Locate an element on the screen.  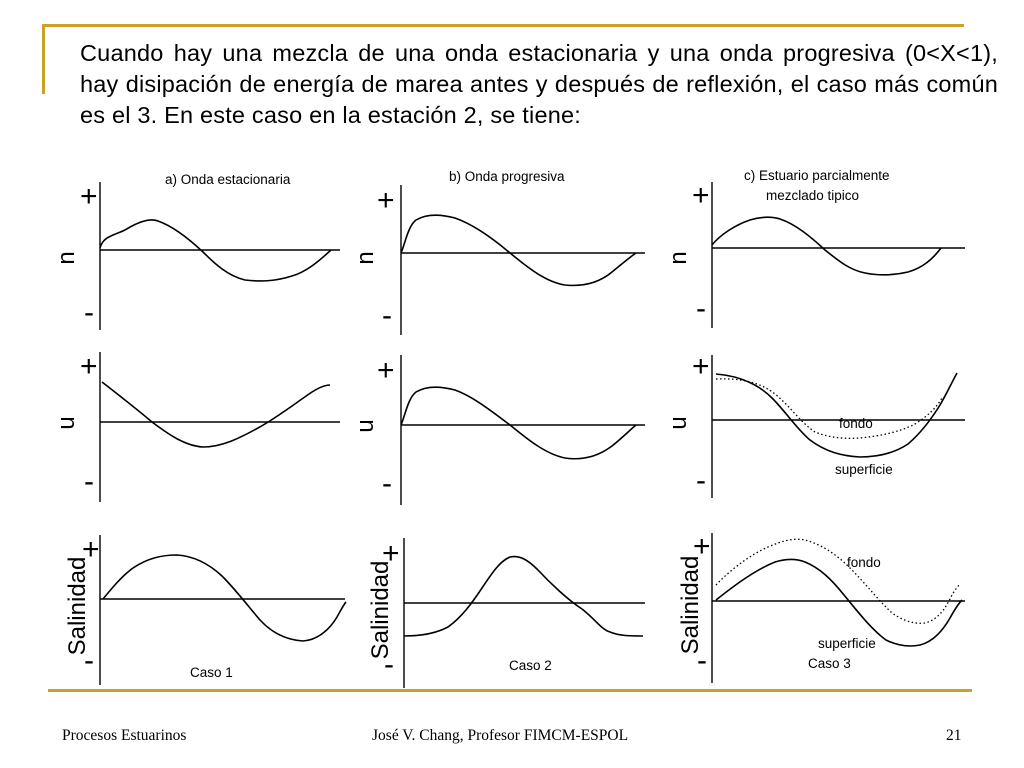
column-title-c-line2: mezclado tipico is located at coordinates (812, 195).